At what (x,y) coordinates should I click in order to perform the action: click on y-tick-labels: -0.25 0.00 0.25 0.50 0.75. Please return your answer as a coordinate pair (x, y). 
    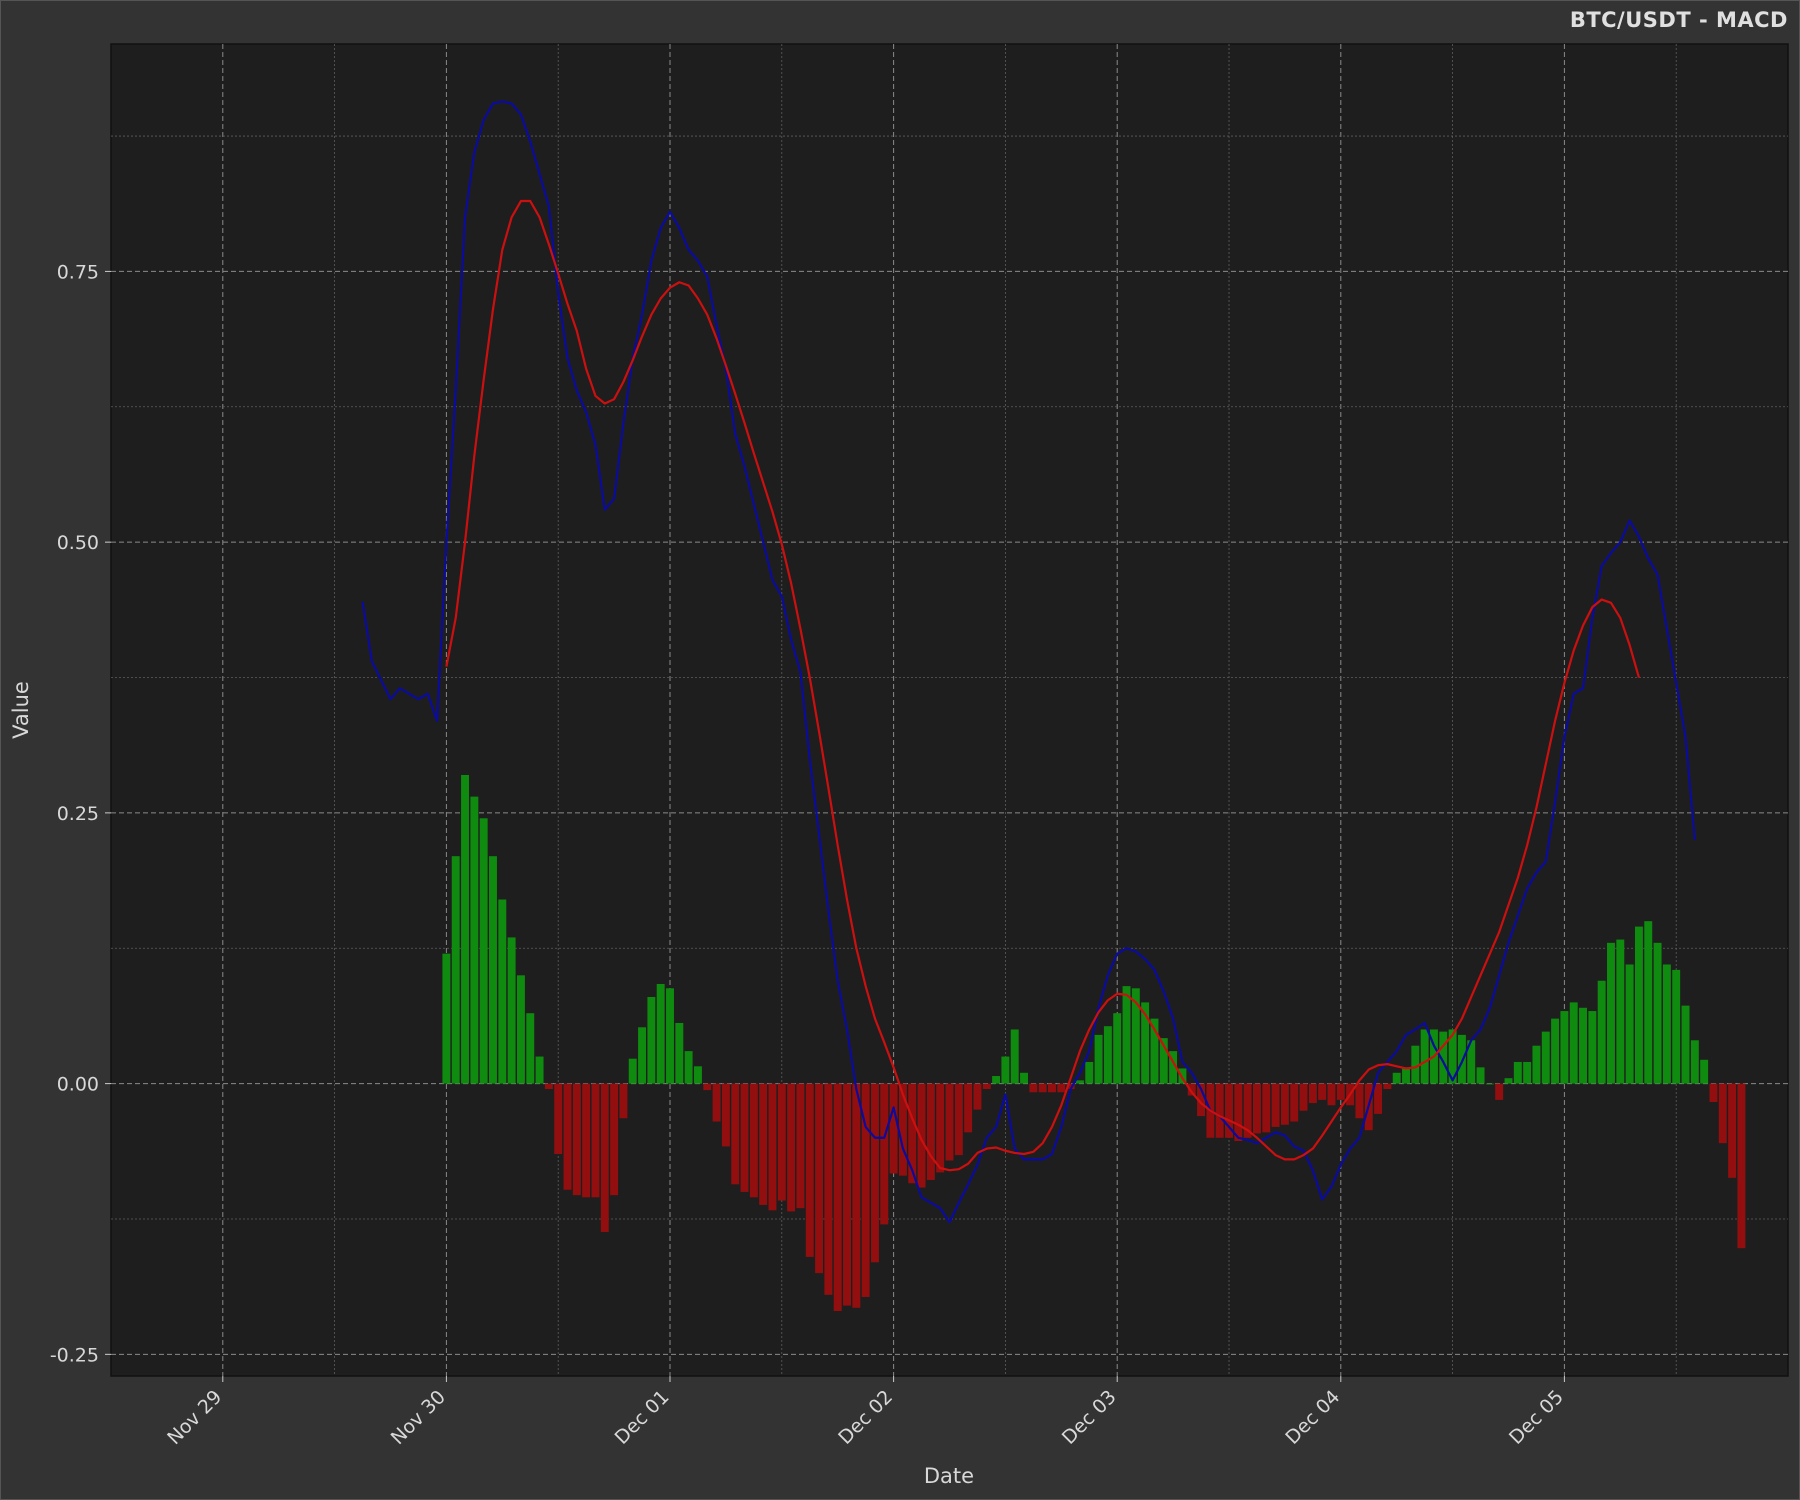
    Looking at the image, I should click on (80, 813).